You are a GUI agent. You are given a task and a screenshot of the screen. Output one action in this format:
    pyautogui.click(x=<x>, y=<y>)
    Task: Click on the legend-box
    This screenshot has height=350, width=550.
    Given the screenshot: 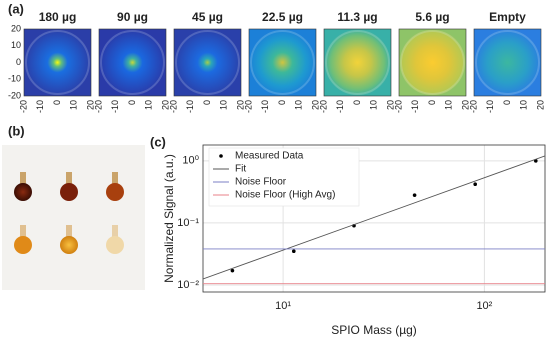 What is the action you would take?
    pyautogui.click(x=284, y=177)
    